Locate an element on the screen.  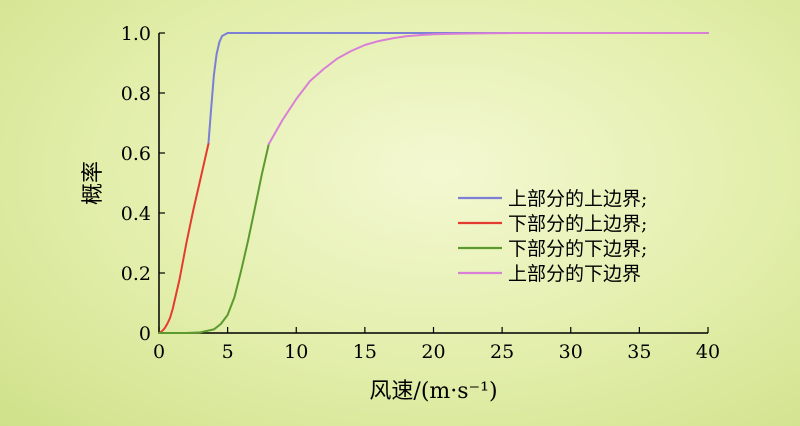
y-tick-label: 0 is located at coordinates (145, 334).